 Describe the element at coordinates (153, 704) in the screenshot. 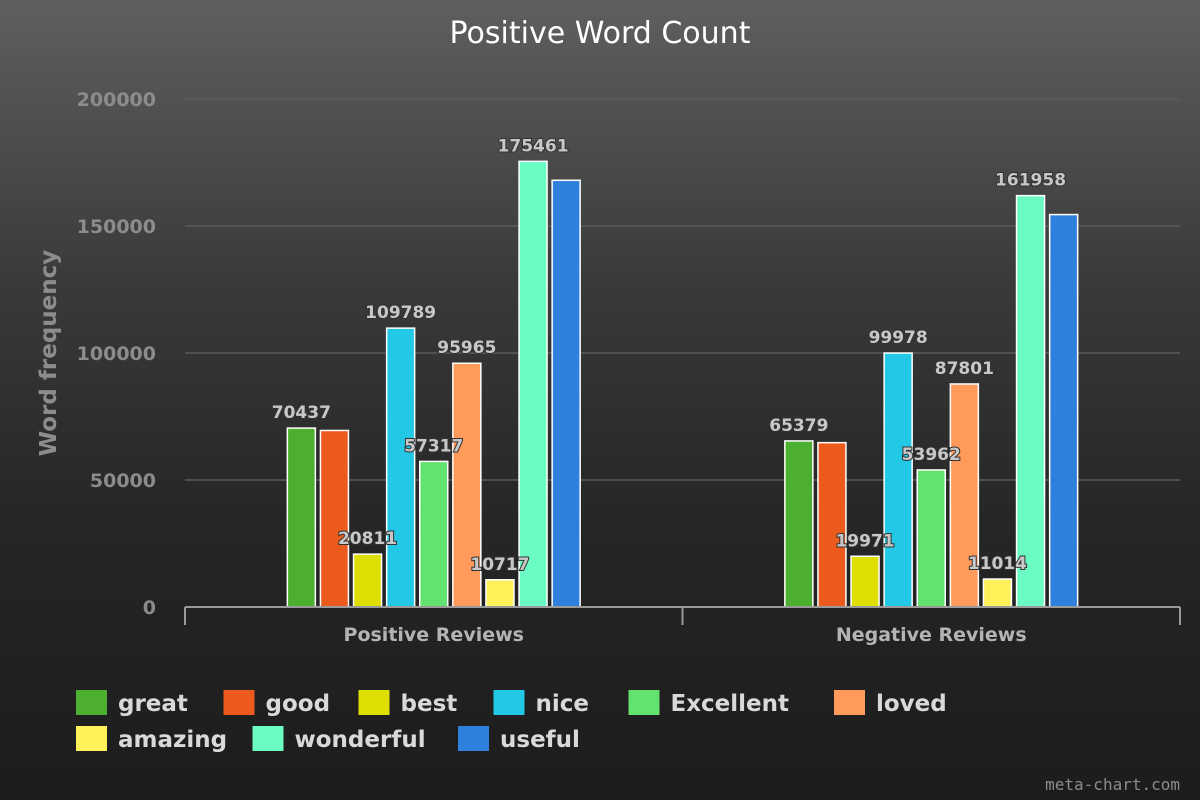

I see `legend-label: great` at that location.